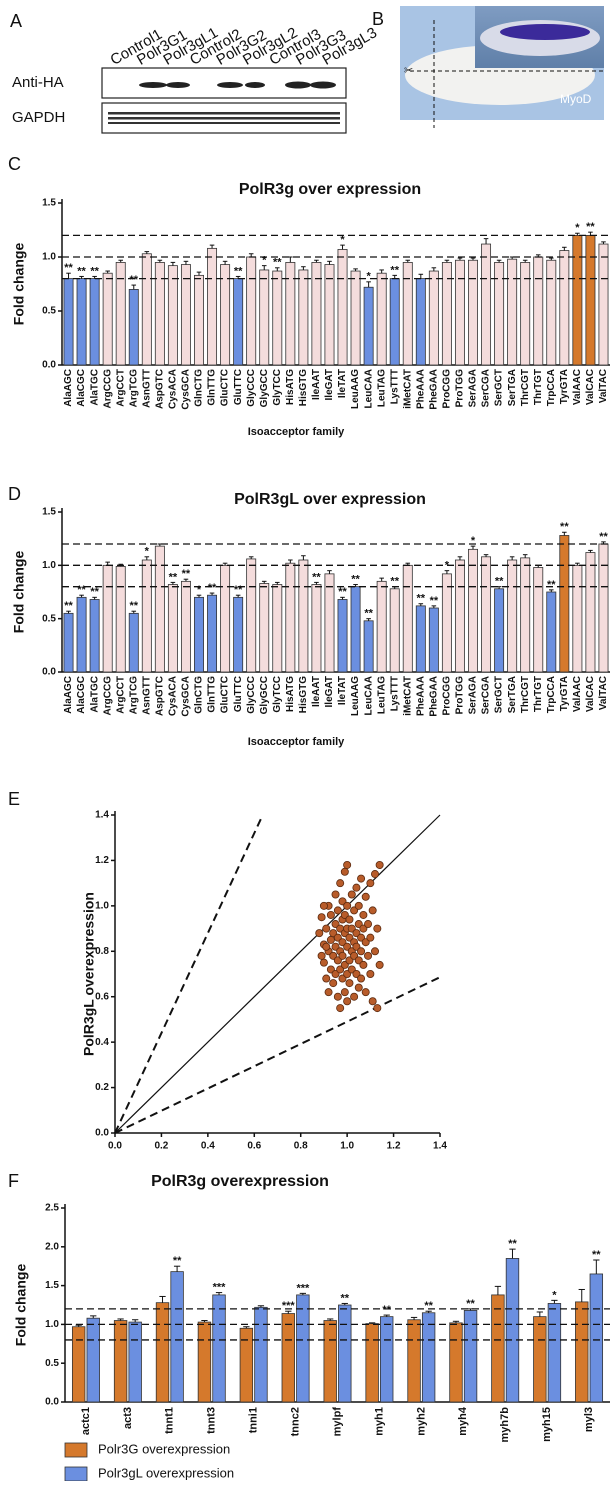 The image size is (614, 1486). Describe the element at coordinates (473, 695) in the screenshot. I see `x-tick-label: SerAGA` at that location.